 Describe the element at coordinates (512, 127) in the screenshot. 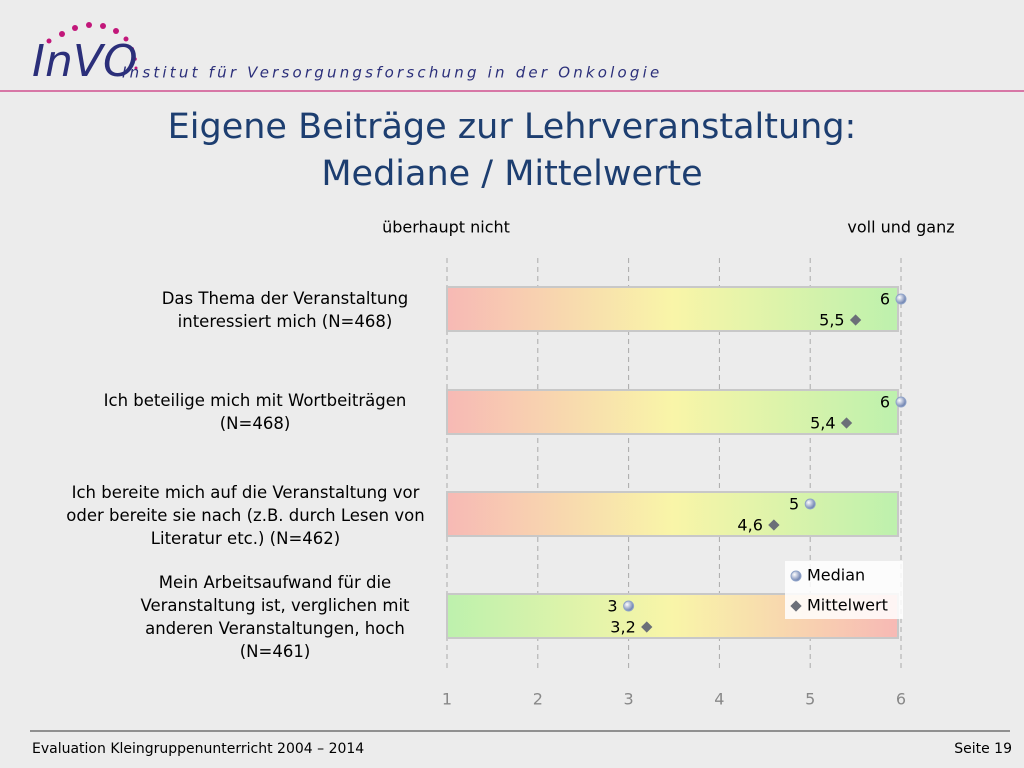

I see `chart-title: Eigene Beiträge zur Lehrveranstaltung:` at that location.